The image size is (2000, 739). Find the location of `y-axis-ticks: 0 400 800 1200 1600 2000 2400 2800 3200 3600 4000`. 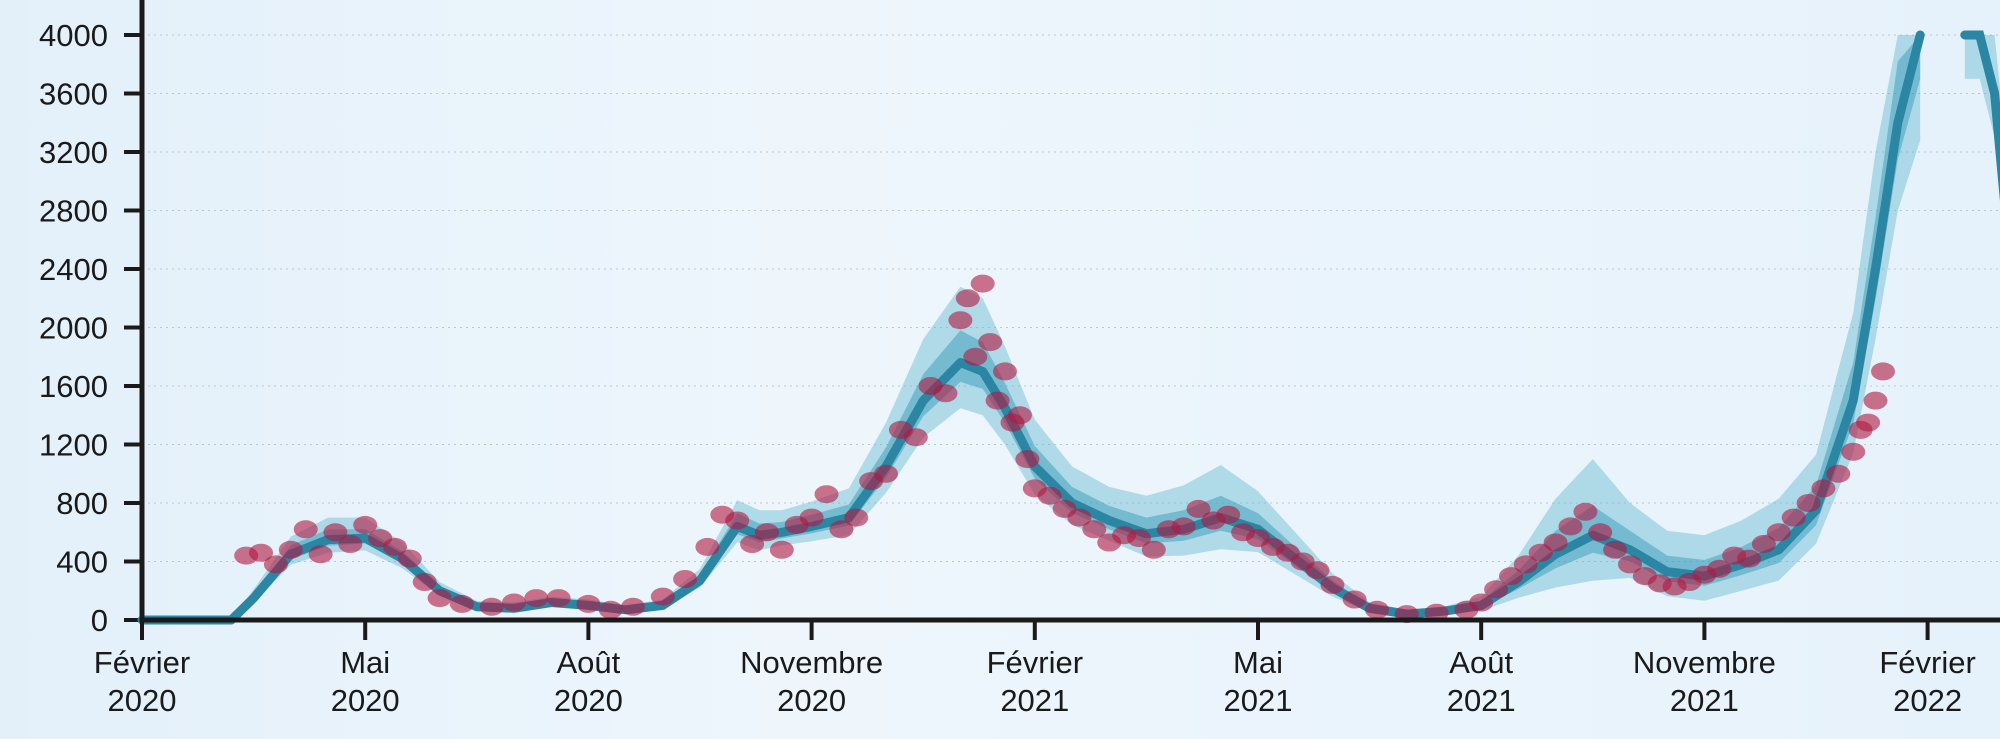

y-axis-ticks: 0 400 800 1200 1600 2000 2400 2800 3200 3600 4000 is located at coordinates (90, 328).